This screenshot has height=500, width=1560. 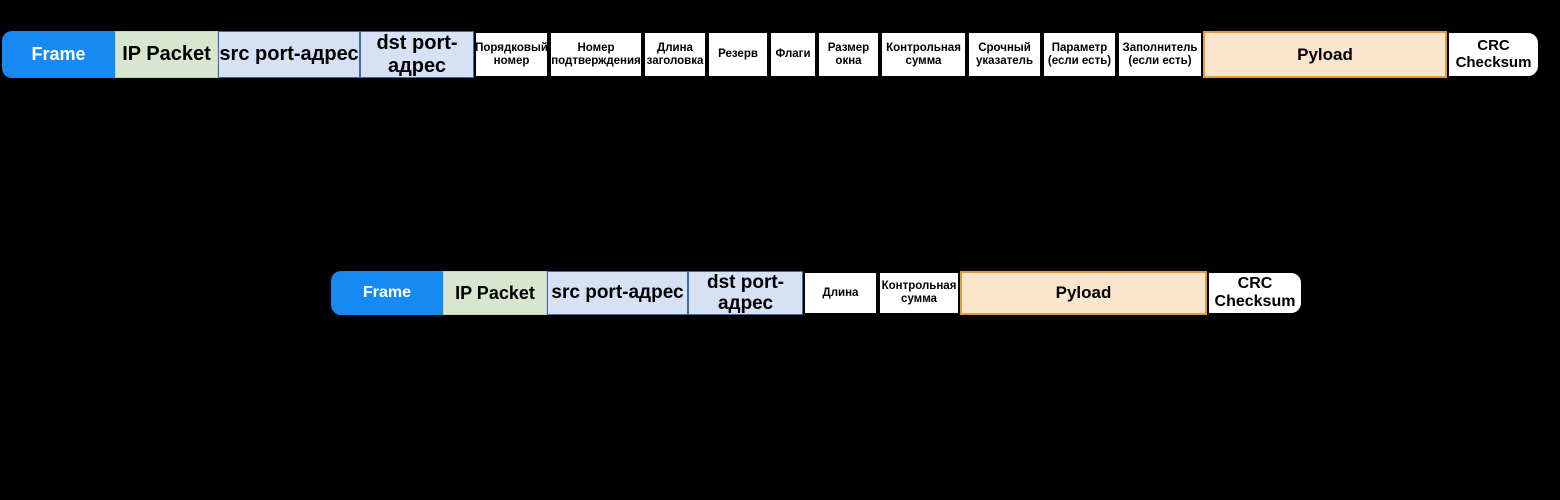 I want to click on header-length-label: Длина заголовка, so click(x=675, y=54).